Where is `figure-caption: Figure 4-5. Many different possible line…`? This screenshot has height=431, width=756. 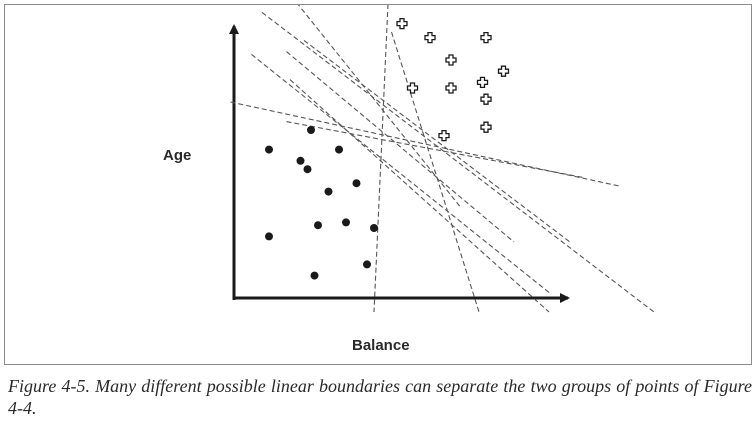 figure-caption: Figure 4-5. Many different possible line… is located at coordinates (380, 397).